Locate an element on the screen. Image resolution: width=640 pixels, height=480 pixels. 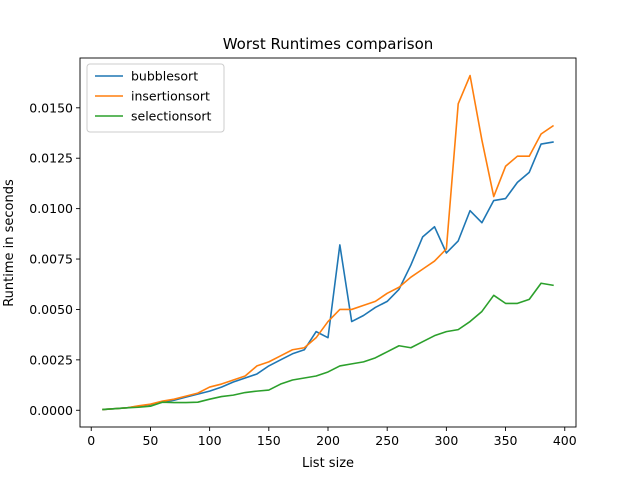
x-tick-label: 150 is located at coordinates (269, 440).